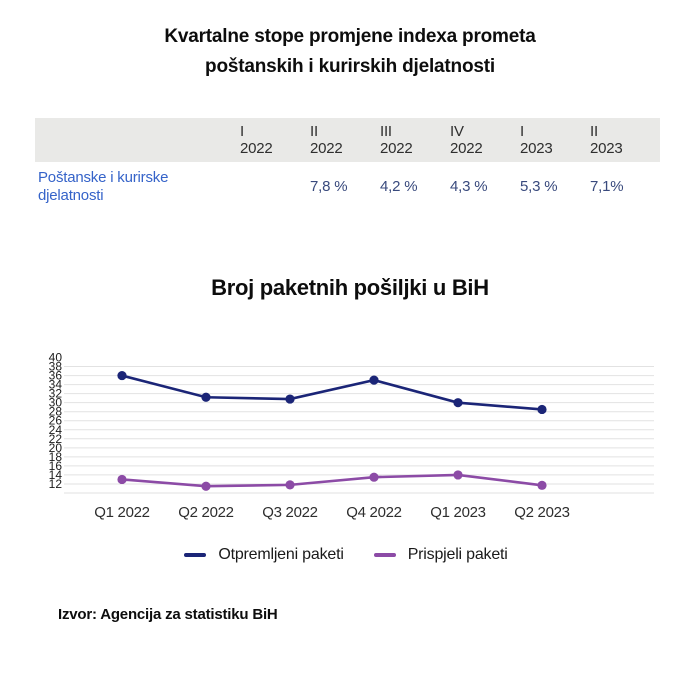  Describe the element at coordinates (56, 412) in the screenshot. I see `y-axis-tick-label: 28` at that location.